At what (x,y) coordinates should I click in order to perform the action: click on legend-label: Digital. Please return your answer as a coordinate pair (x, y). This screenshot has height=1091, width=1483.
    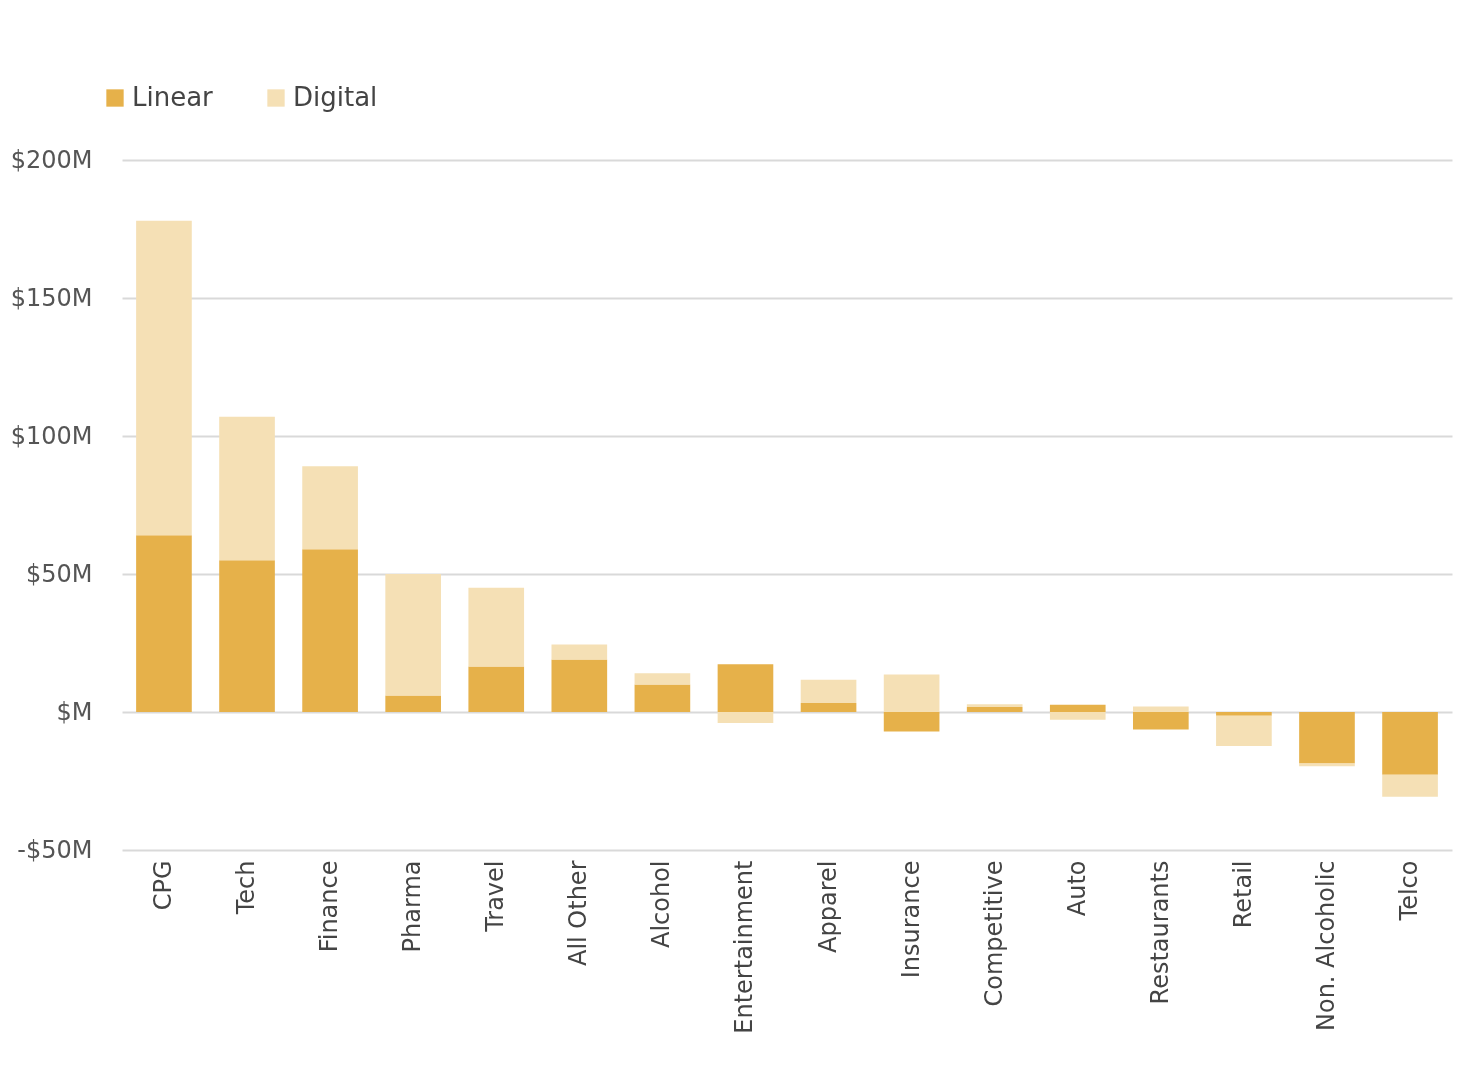
    Looking at the image, I should click on (335, 97).